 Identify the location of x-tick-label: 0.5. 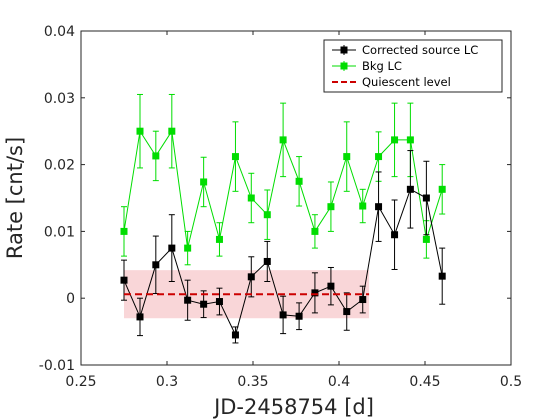
(511, 382).